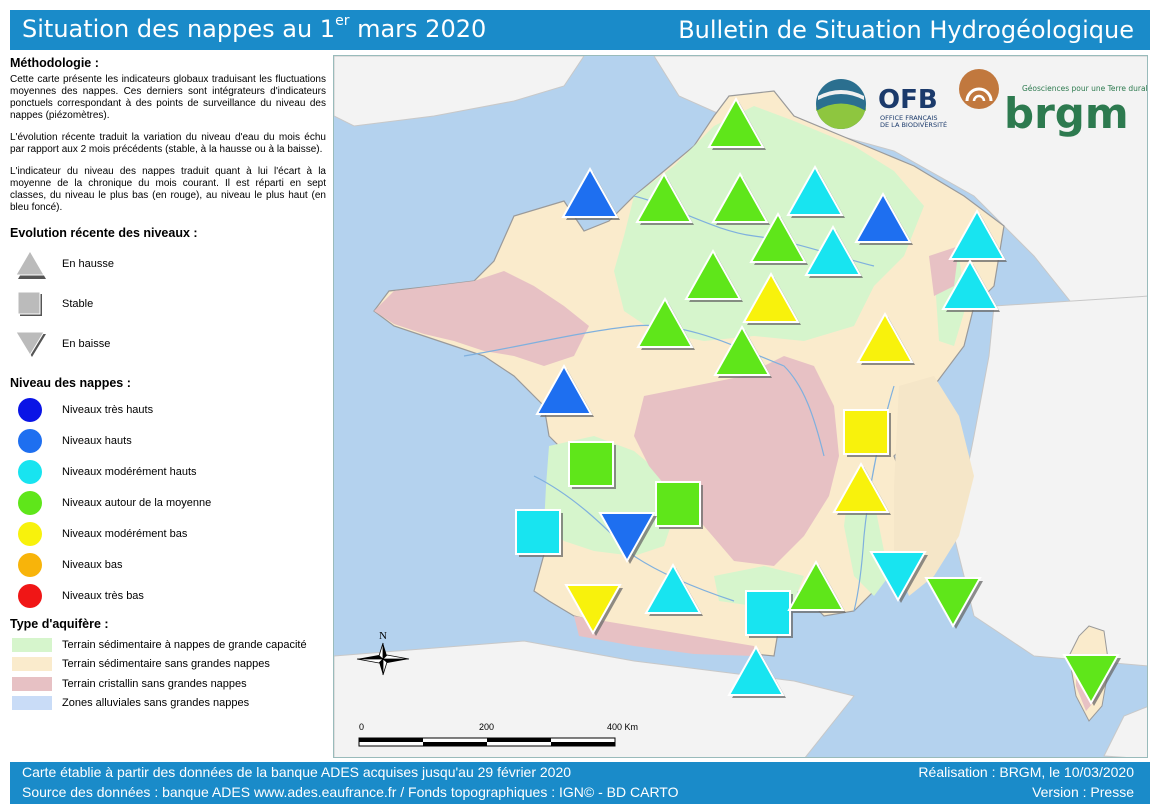 The image size is (1160, 812). What do you see at coordinates (908, 100) in the screenshot?
I see `ofb-name: OFB` at bounding box center [908, 100].